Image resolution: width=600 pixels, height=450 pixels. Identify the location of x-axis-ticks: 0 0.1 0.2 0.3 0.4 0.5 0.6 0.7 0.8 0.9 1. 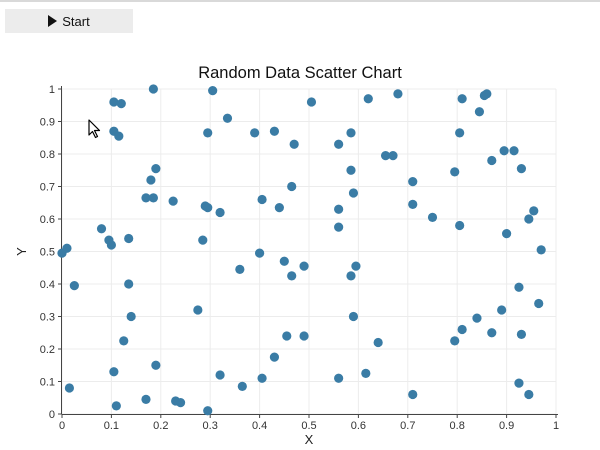
(309, 423).